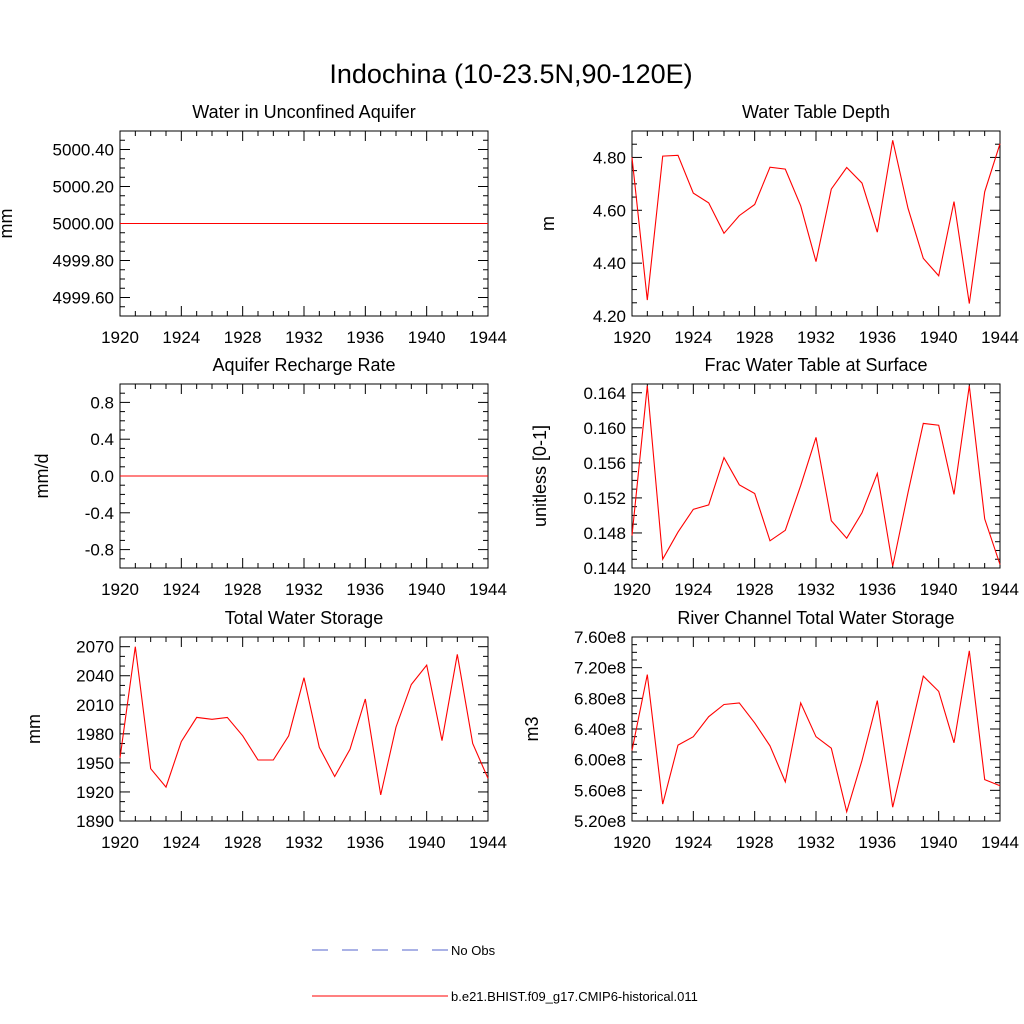  What do you see at coordinates (540, 476) in the screenshot?
I see `y-axis-label: unitless [0-1]` at bounding box center [540, 476].